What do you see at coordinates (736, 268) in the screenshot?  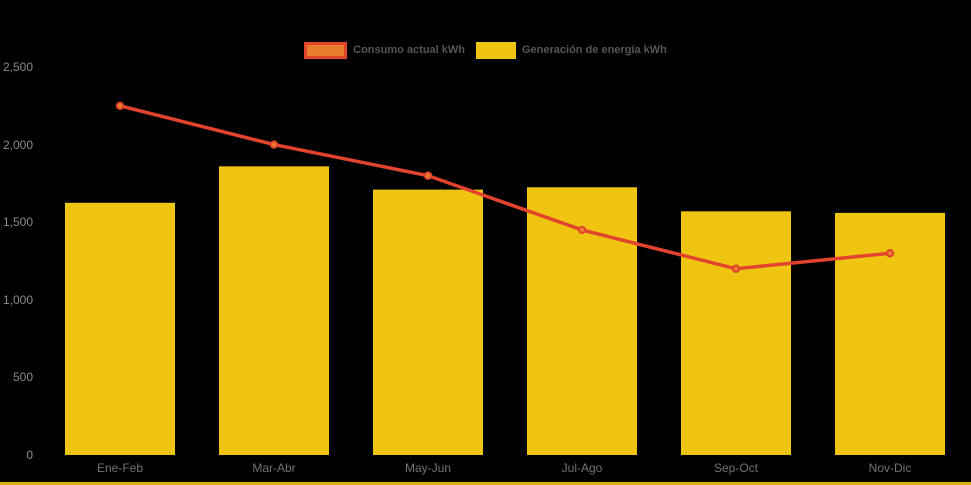 I see `line-point-Sep-Oct` at bounding box center [736, 268].